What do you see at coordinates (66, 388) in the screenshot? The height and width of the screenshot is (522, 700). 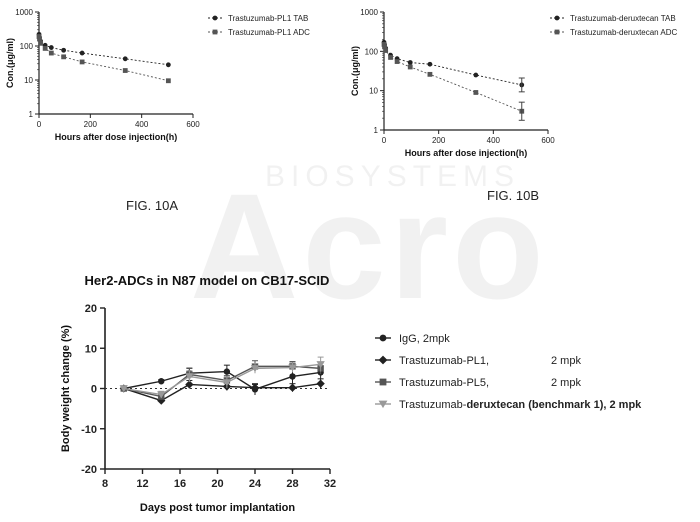 I see `bw-y-axis-label: Body weight change (%)` at bounding box center [66, 388].